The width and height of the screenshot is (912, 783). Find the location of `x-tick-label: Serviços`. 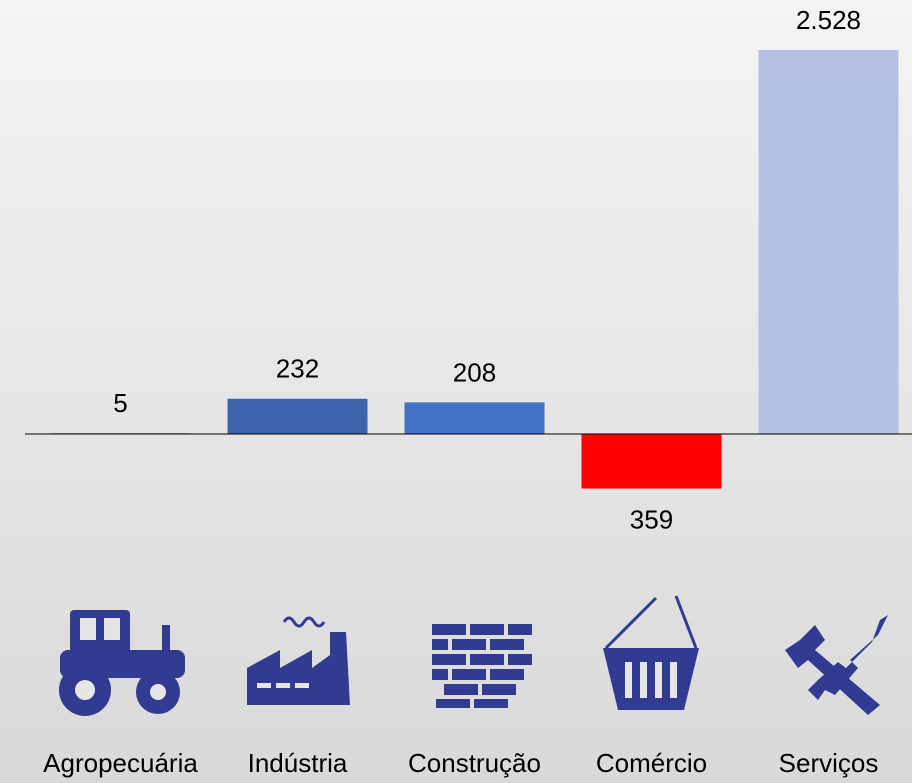

x-tick-label: Serviços is located at coordinates (829, 763).